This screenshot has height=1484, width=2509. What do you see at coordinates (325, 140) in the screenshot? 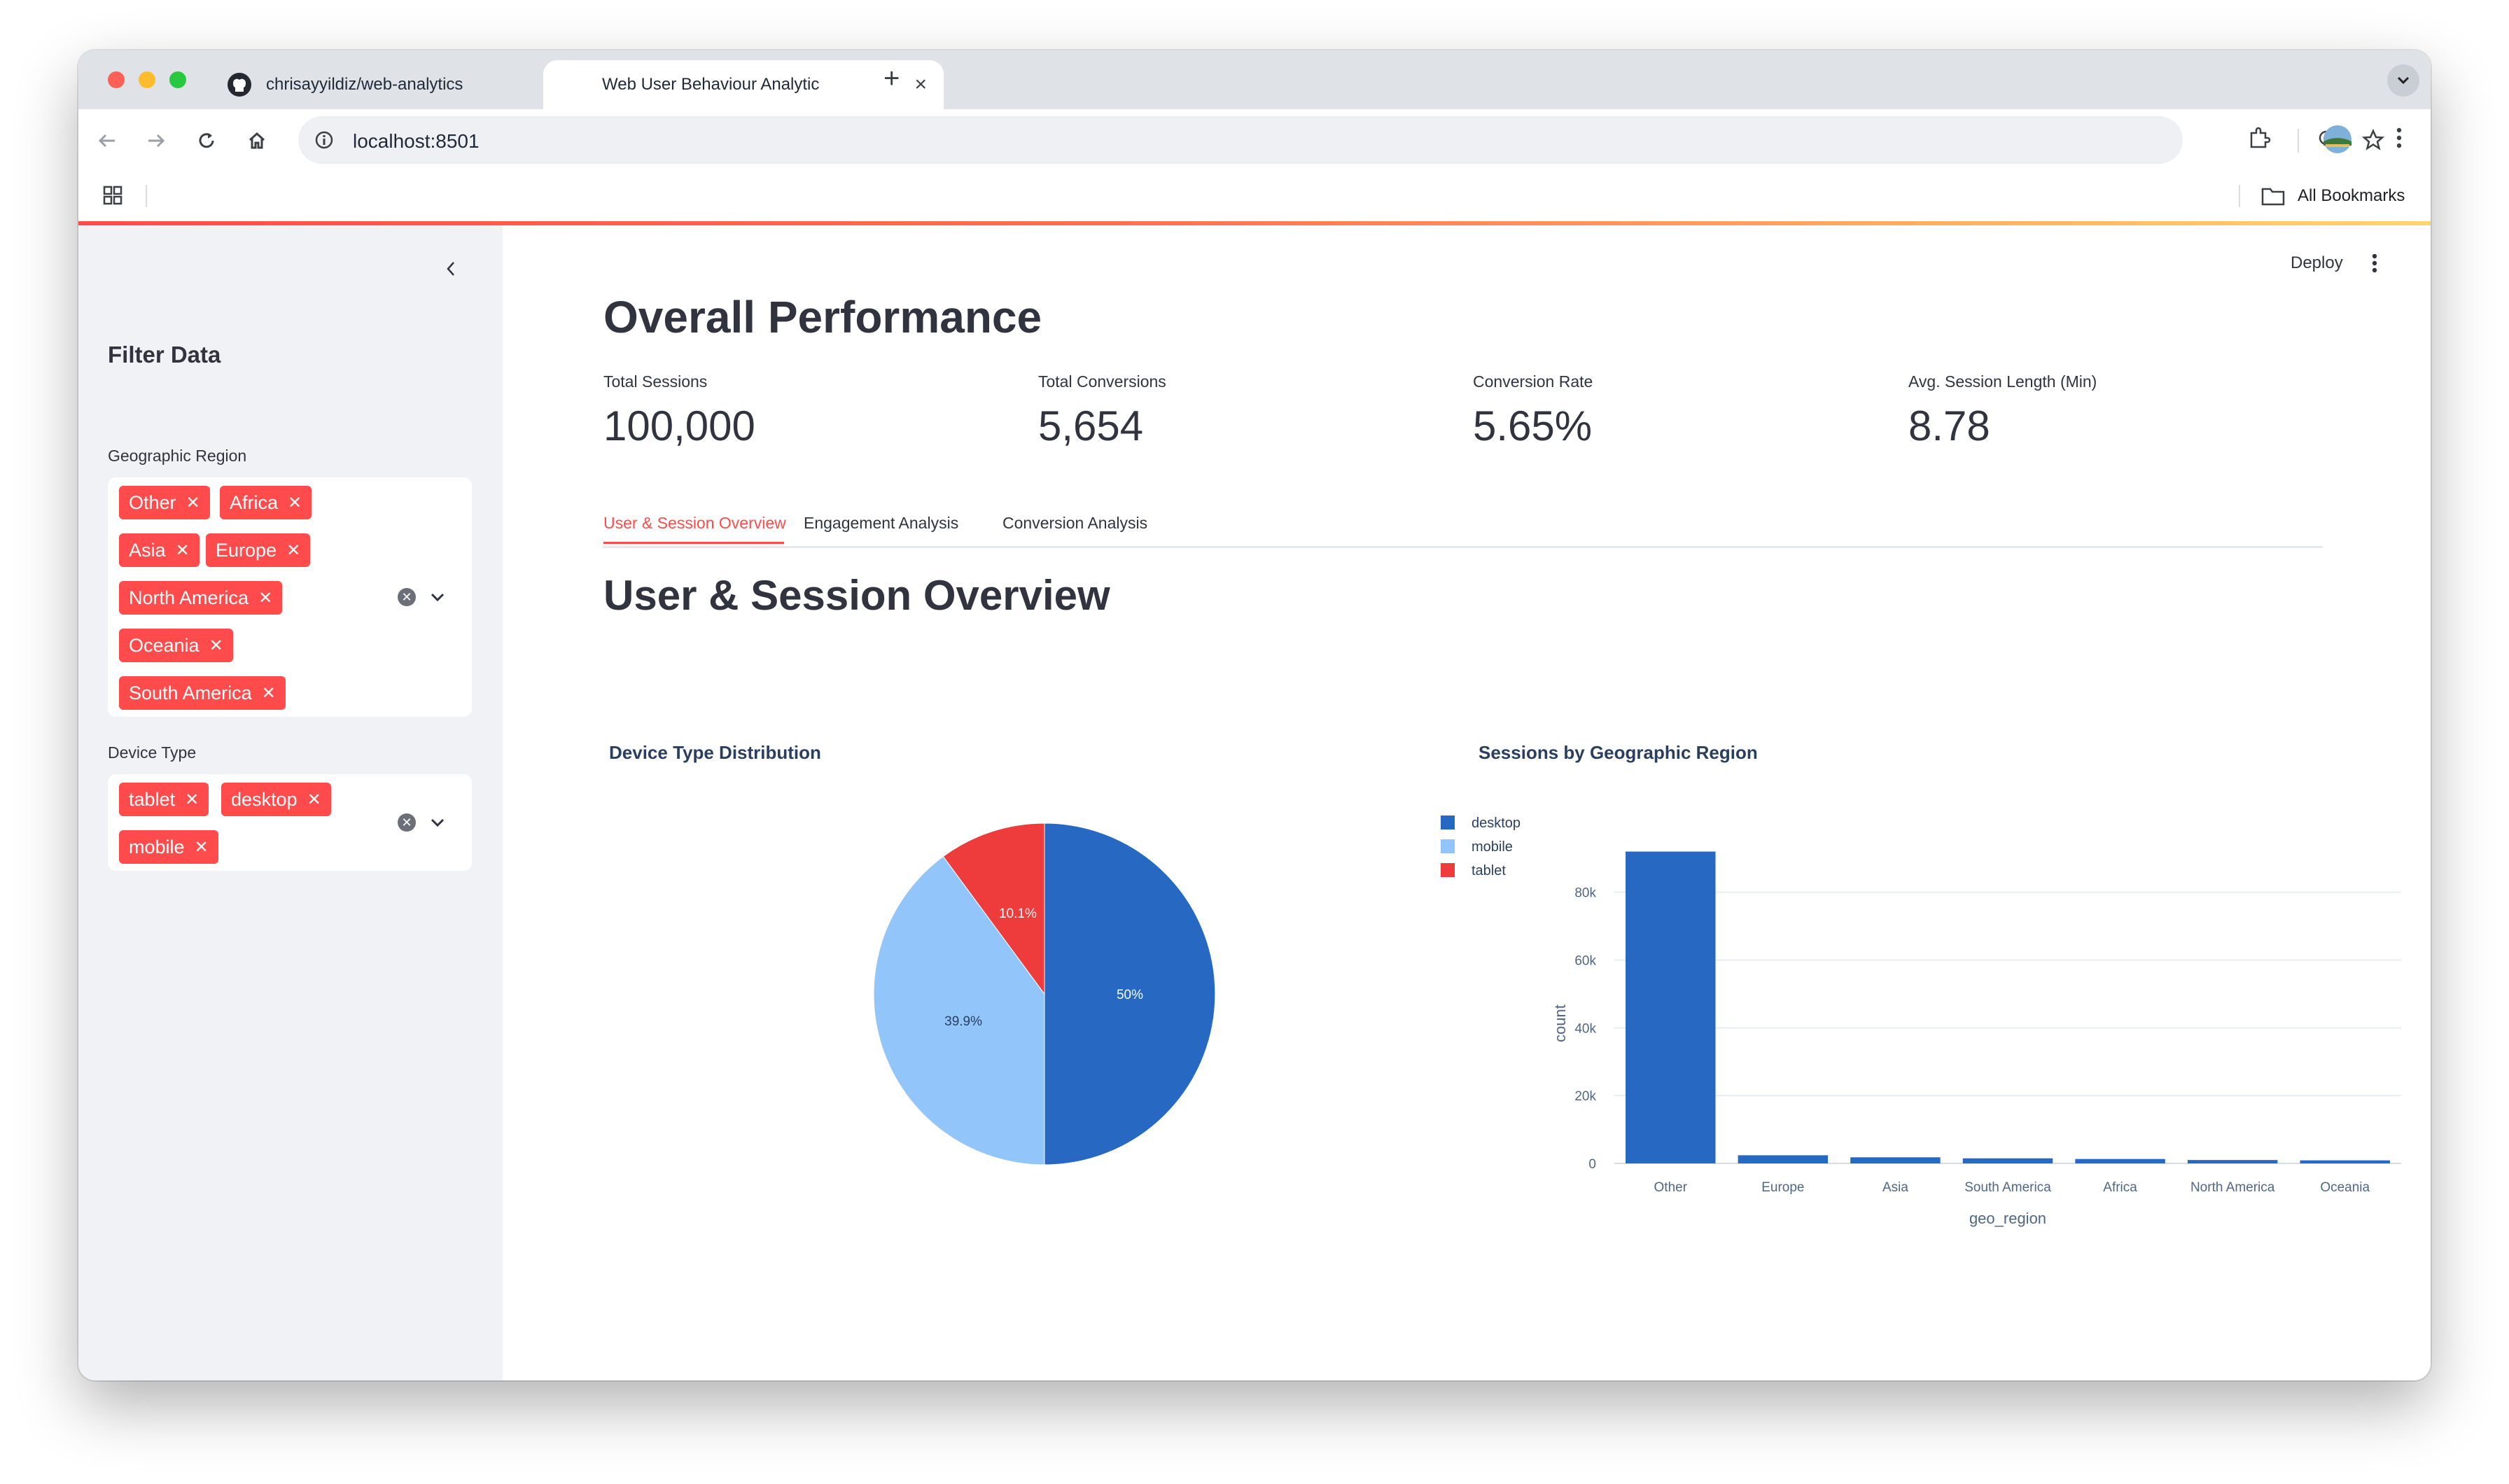
I see `site-info-icon` at bounding box center [325, 140].